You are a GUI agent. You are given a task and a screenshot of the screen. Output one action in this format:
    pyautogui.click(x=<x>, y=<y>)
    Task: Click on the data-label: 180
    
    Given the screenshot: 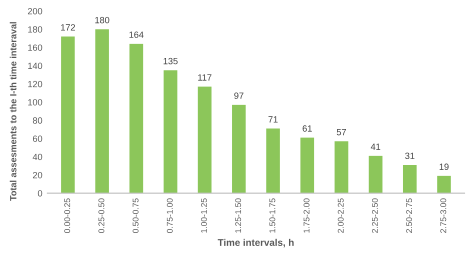 What is the action you would take?
    pyautogui.click(x=102, y=20)
    